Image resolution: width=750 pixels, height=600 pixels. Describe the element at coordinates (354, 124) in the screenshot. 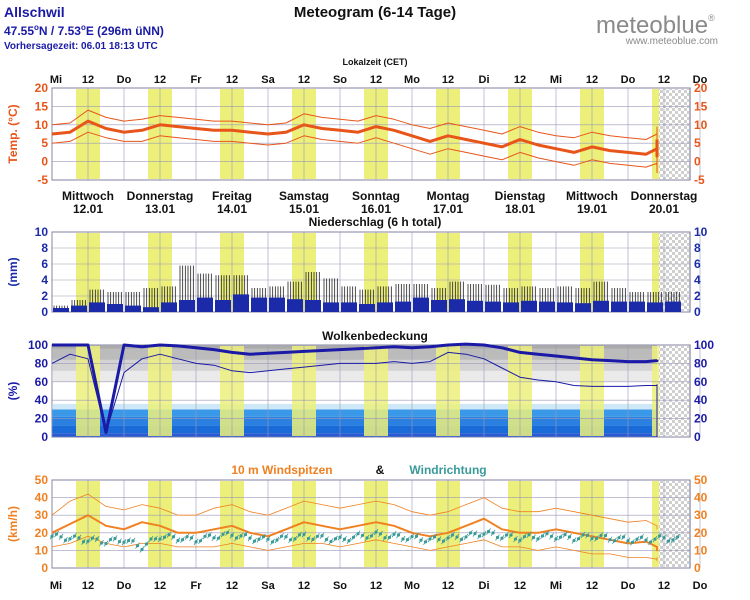

I see `temp-max-line` at that location.